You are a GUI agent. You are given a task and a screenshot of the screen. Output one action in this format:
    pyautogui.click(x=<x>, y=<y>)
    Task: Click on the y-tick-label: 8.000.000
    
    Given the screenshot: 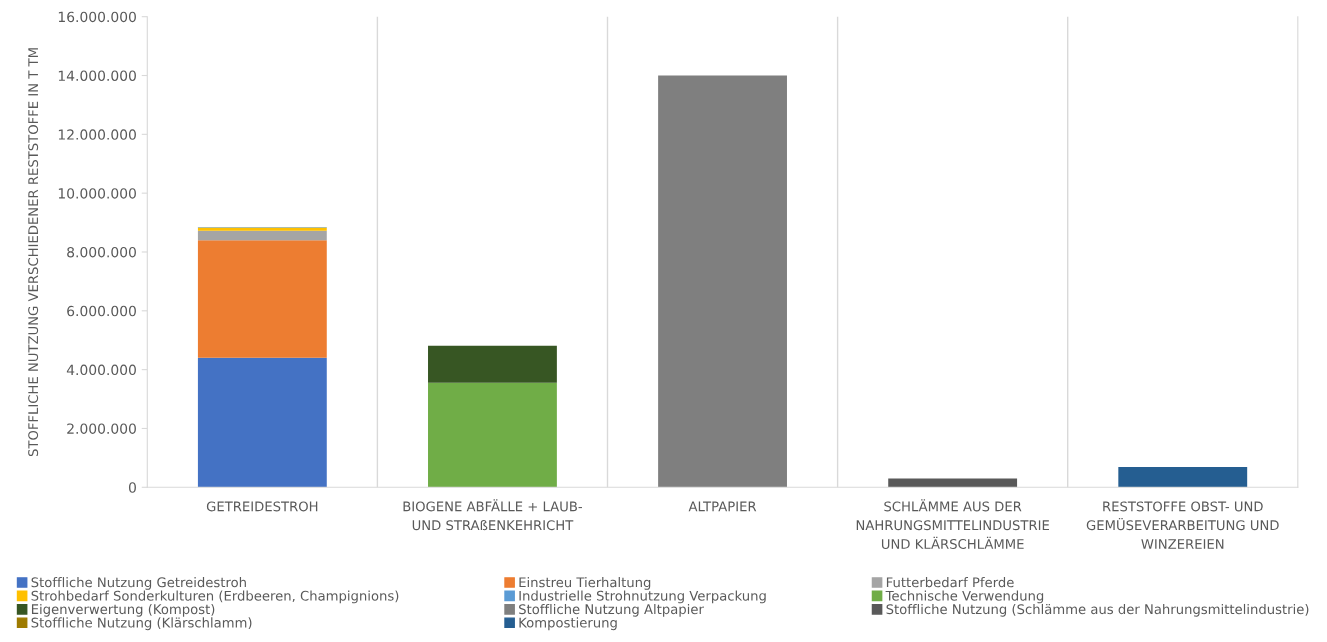 What is the action you would take?
    pyautogui.click(x=101, y=252)
    